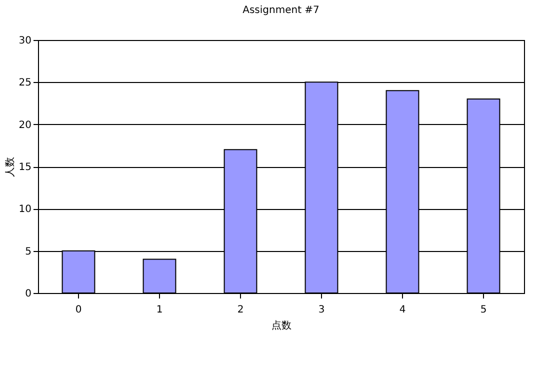 This screenshot has width=534, height=367. Describe the element at coordinates (28, 252) in the screenshot. I see `y-tick-label: 5` at that location.